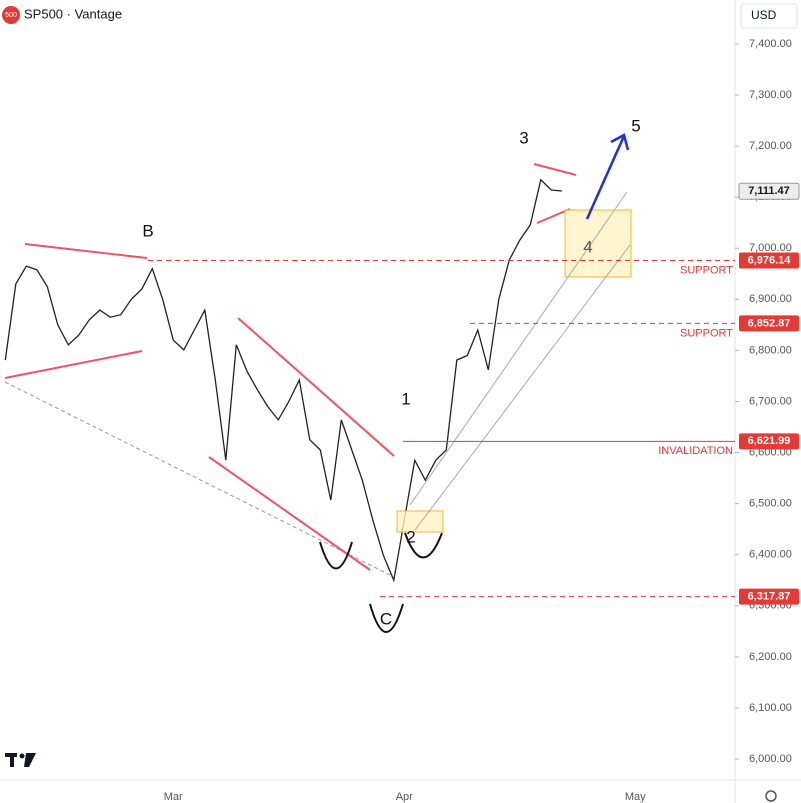  What do you see at coordinates (147, 230) in the screenshot?
I see `wave-label: B` at bounding box center [147, 230].